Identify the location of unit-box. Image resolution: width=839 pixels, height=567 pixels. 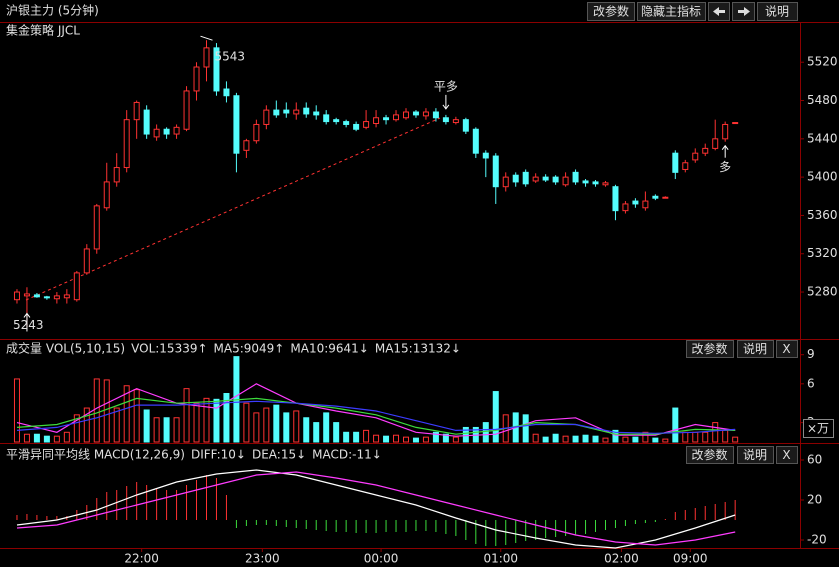
(818, 428).